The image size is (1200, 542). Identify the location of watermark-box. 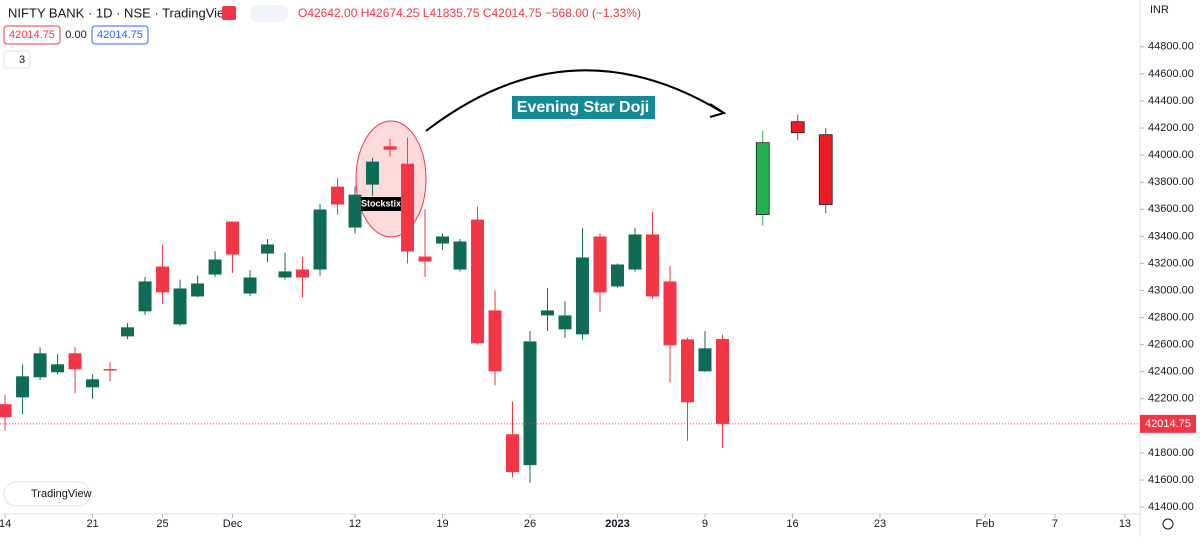
(381, 204).